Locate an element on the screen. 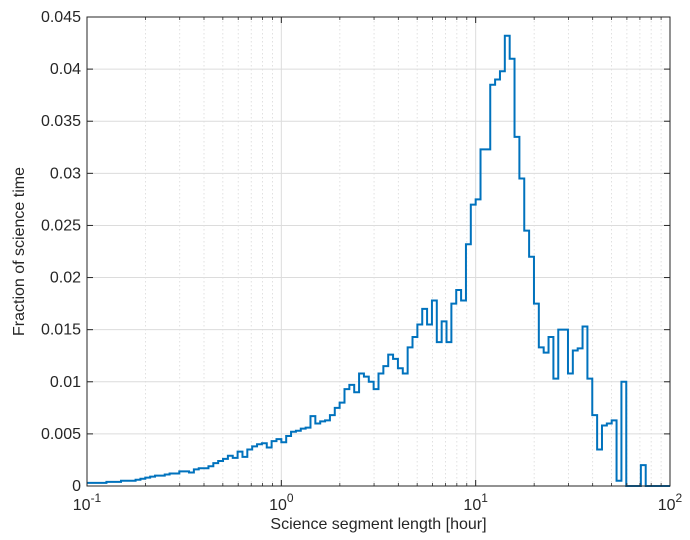  y-tick-label: 0.035 is located at coordinates (61, 121).